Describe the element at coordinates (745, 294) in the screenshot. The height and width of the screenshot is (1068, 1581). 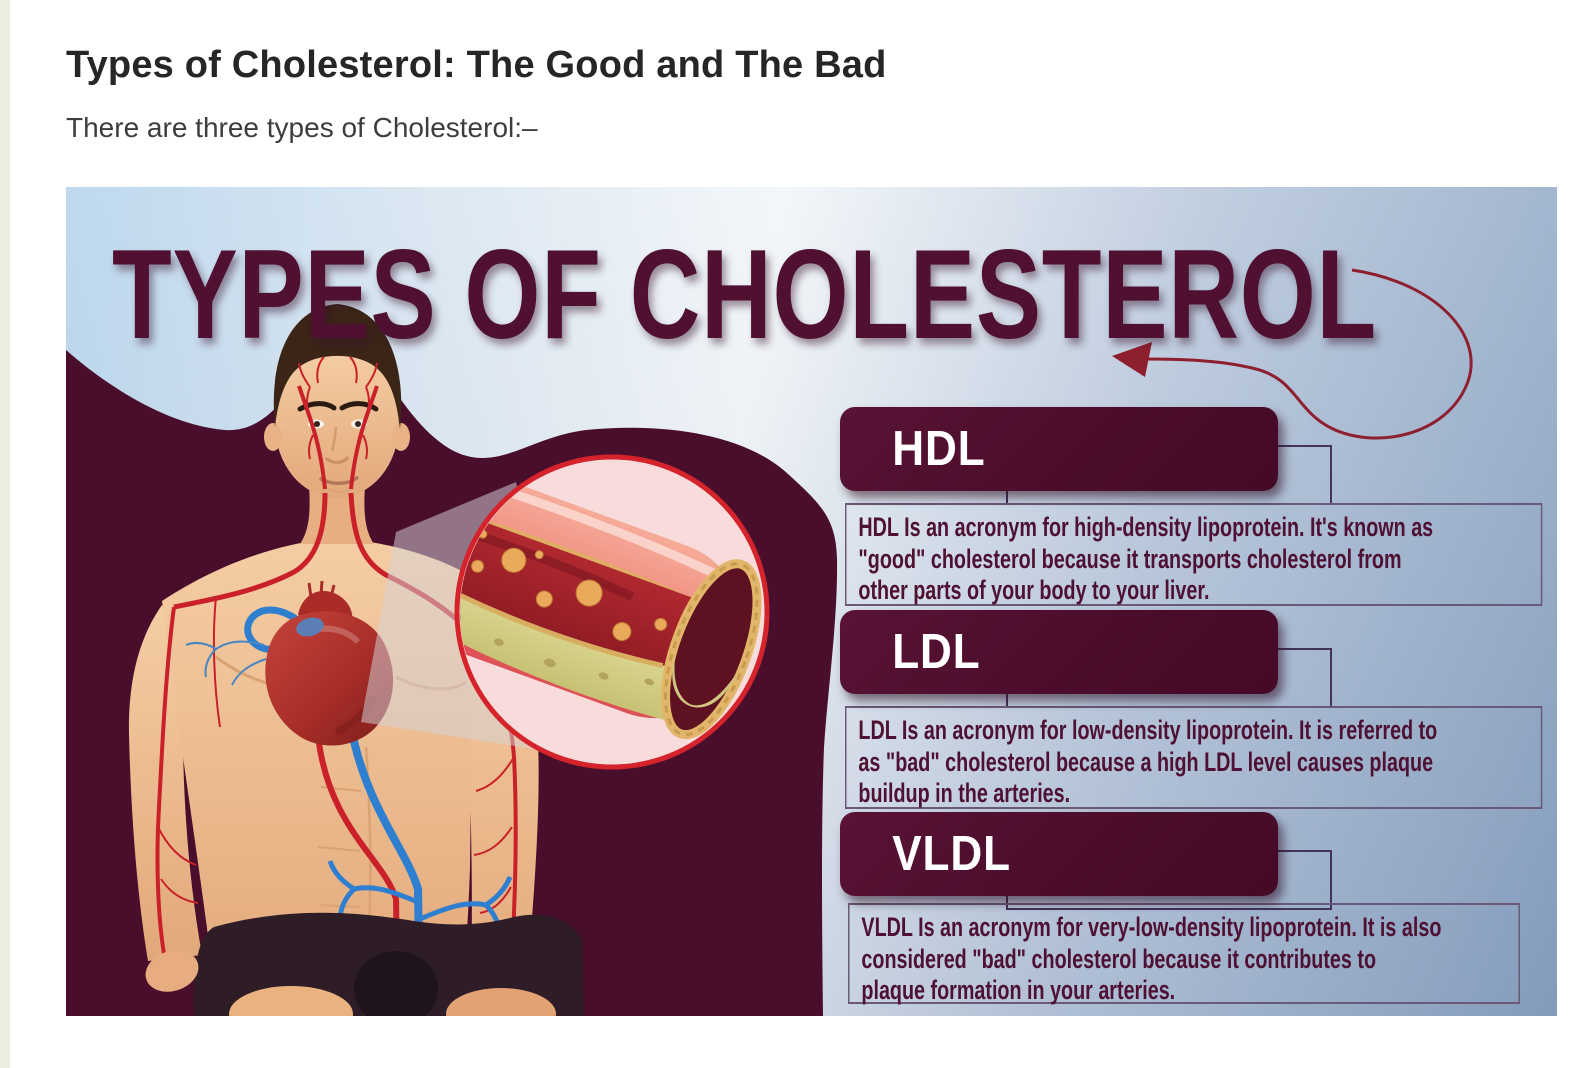
I see `infographic-title: TYPES OF CHOLESTEROL` at that location.